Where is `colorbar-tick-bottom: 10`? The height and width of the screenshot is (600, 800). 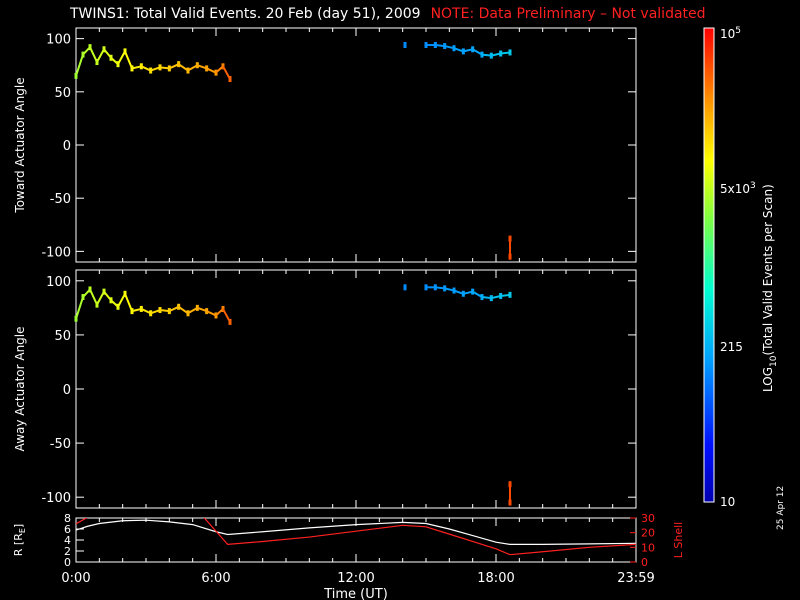
colorbar-tick-bottom: 10 is located at coordinates (727, 502).